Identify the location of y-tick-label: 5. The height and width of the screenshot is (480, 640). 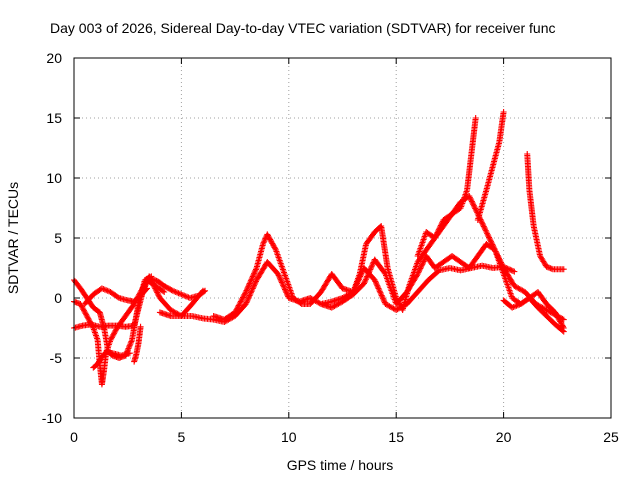
(58, 238).